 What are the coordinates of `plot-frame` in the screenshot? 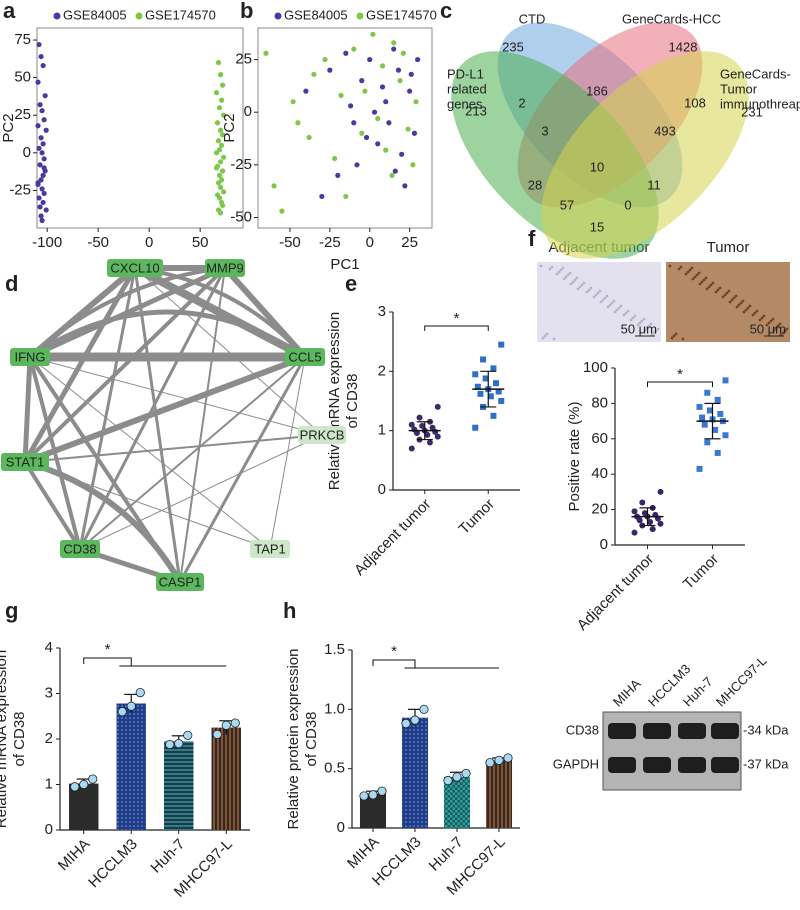 It's located at (140, 128).